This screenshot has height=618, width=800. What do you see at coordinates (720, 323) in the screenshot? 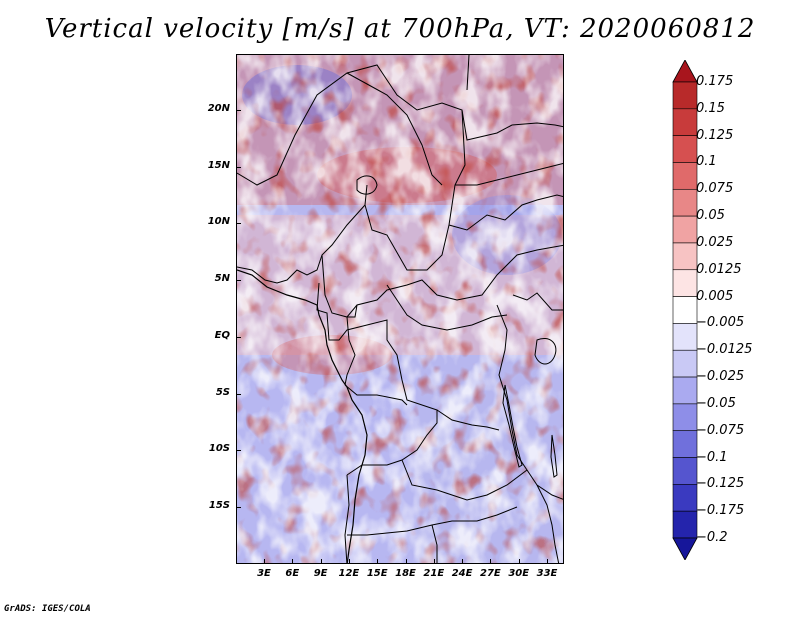
I see `colorbar-label: −0.005` at bounding box center [720, 323].